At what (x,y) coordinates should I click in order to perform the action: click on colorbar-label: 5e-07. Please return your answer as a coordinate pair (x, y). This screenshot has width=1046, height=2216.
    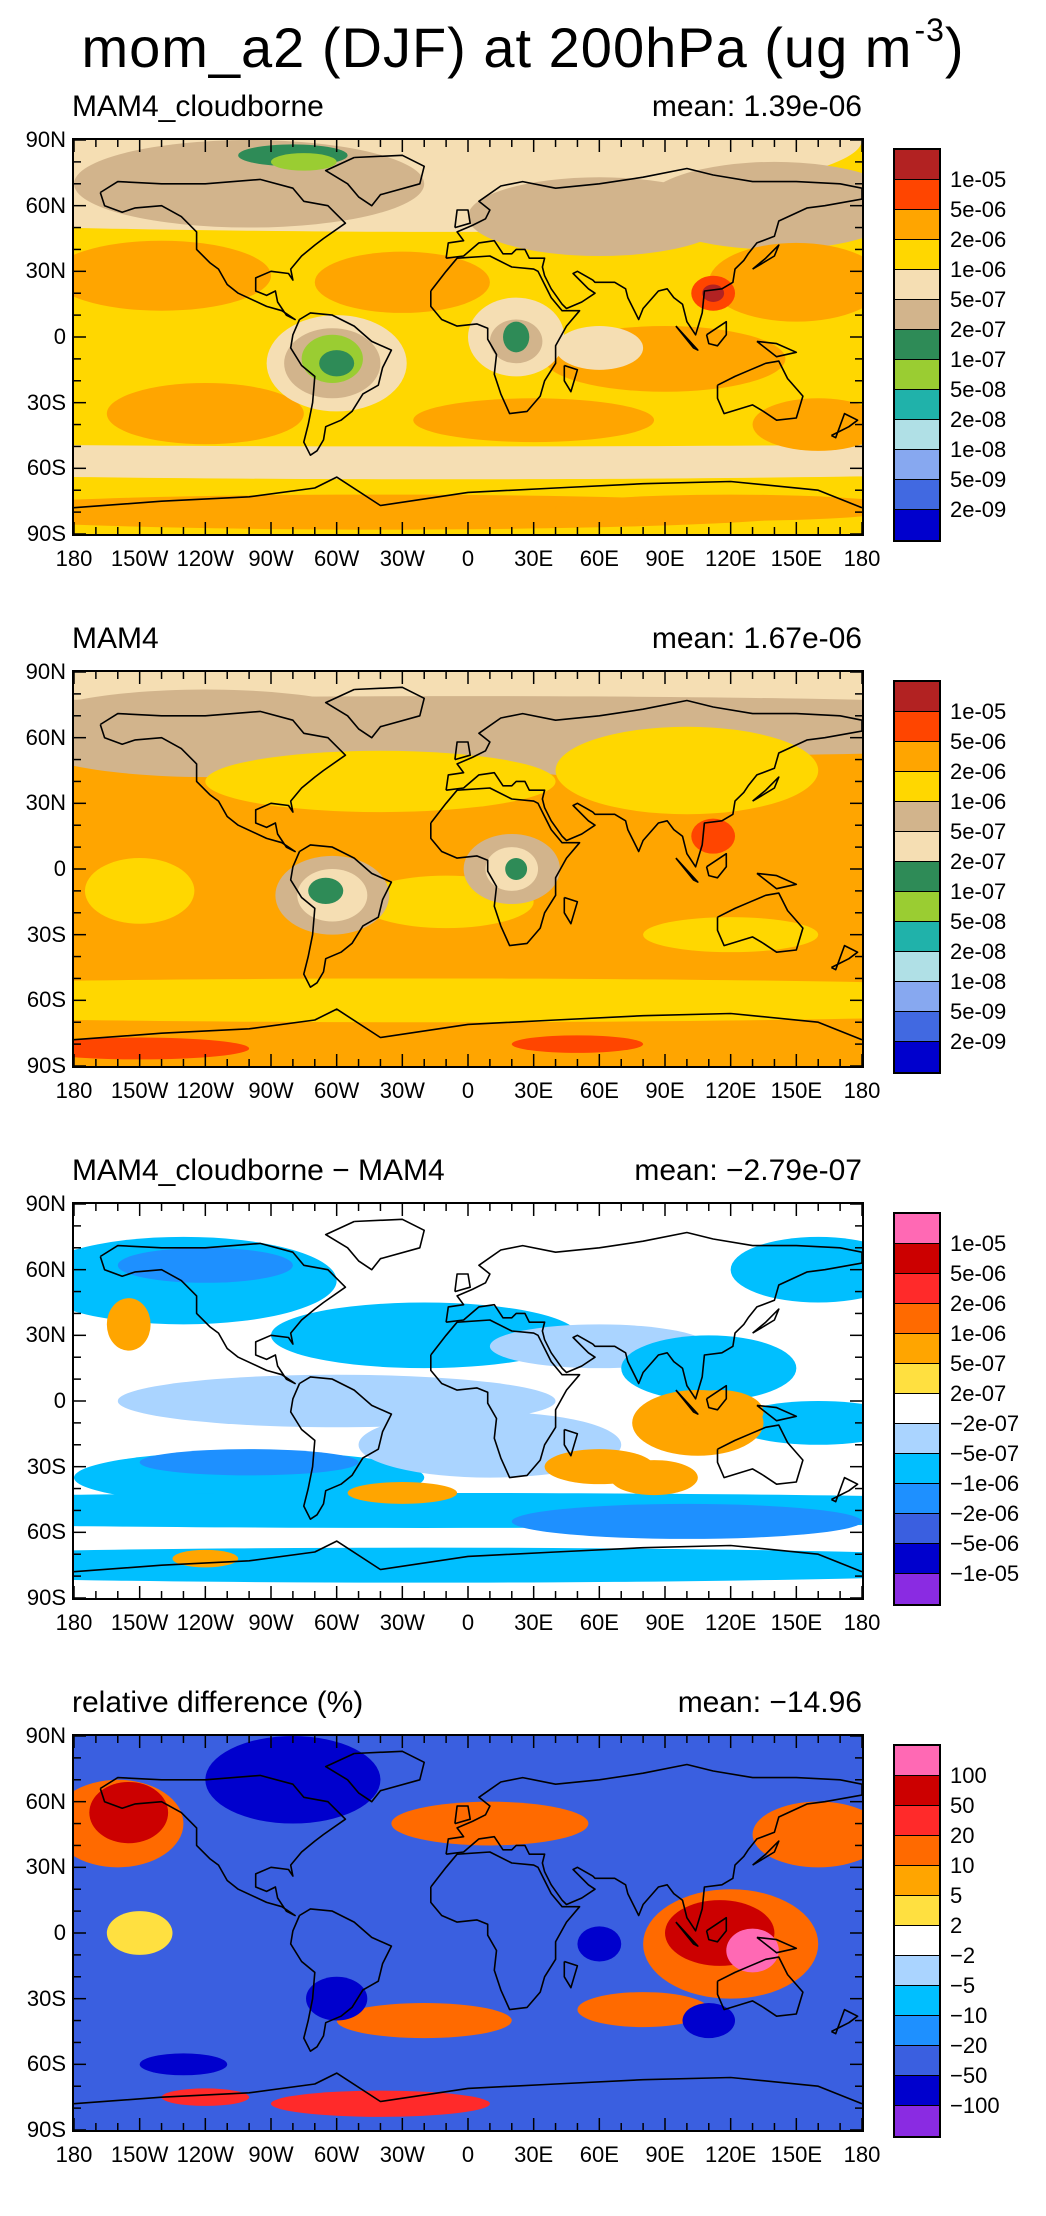
    Looking at the image, I should click on (978, 299).